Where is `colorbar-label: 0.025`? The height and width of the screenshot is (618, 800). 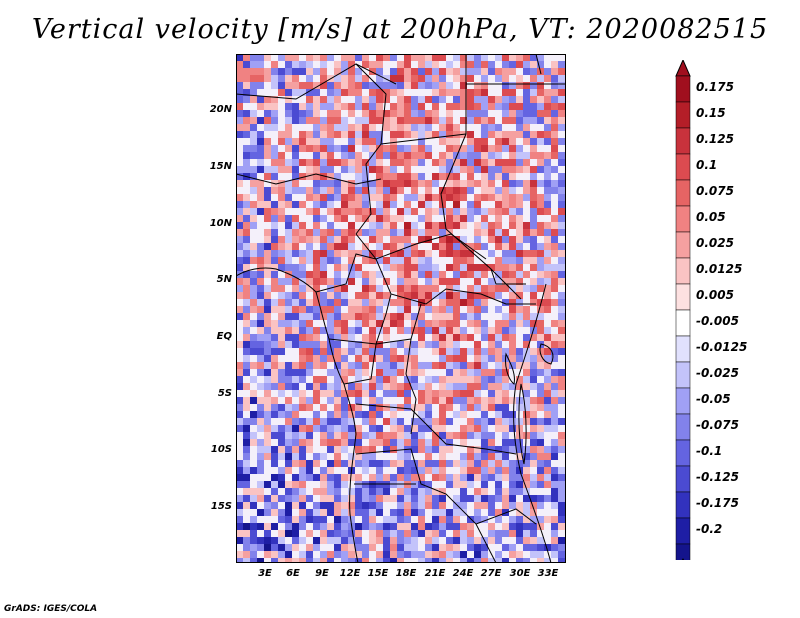 colorbar-label: 0.025 is located at coordinates (715, 243).